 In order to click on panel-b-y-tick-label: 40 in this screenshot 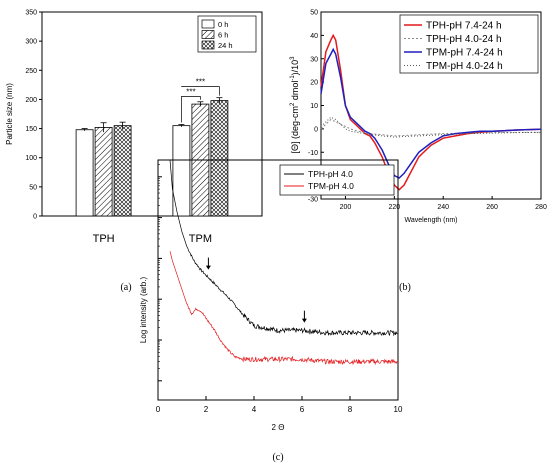, I will do `click(314, 36)`.